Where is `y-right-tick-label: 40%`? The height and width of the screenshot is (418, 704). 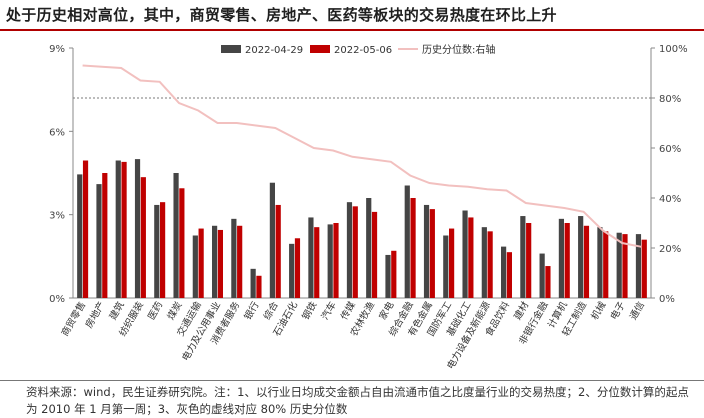 y-right-tick-label: 40% is located at coordinates (670, 199).